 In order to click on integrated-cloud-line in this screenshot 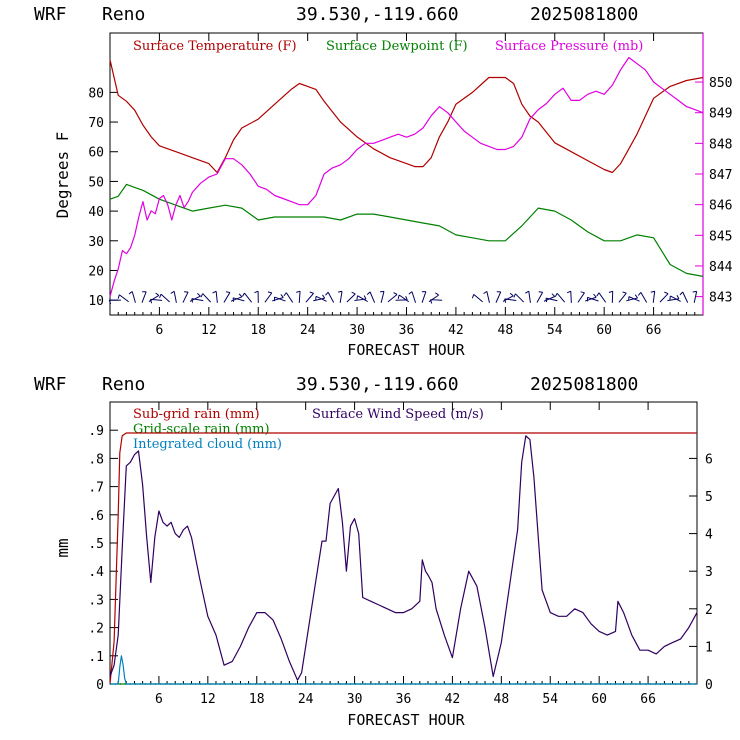, I will do `click(403, 670)`.